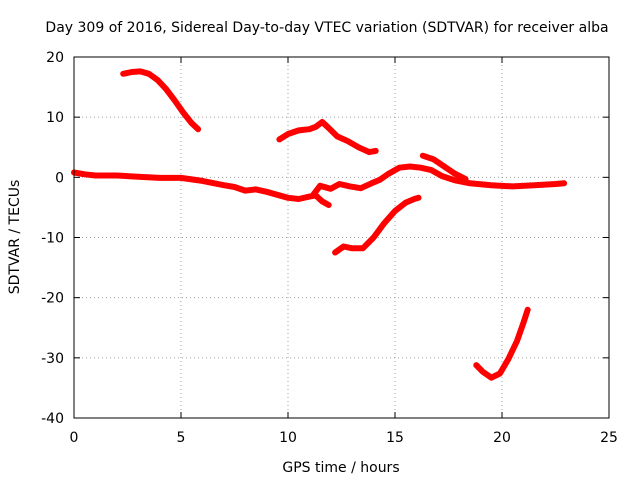 The image size is (640, 480). I want to click on y-tick-labels: -40 -30 -20 -10 0 10 20, so click(52, 238).